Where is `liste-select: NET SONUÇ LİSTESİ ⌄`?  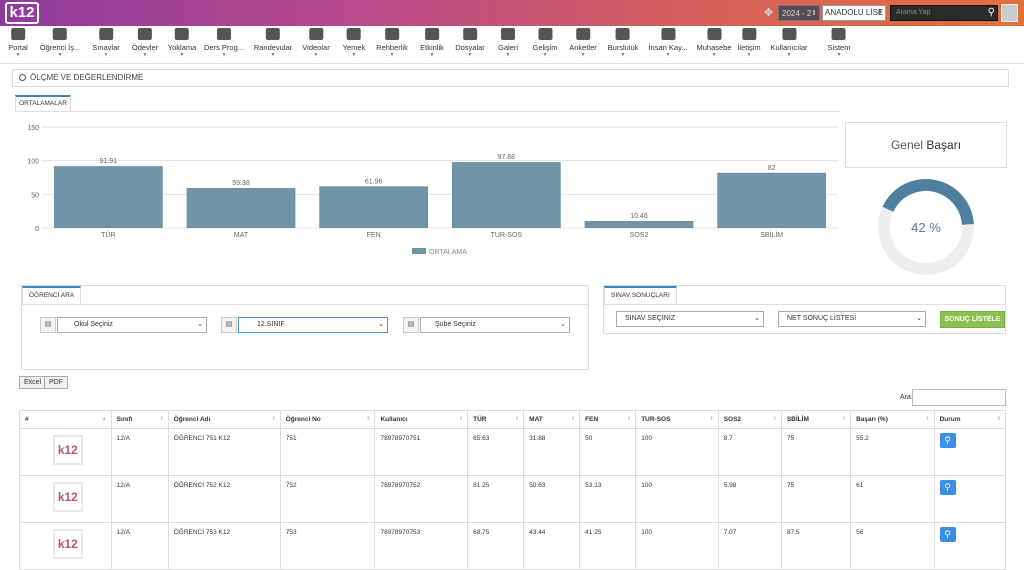
liste-select: NET SONUÇ LİSTESİ ⌄ is located at coordinates (852, 319).